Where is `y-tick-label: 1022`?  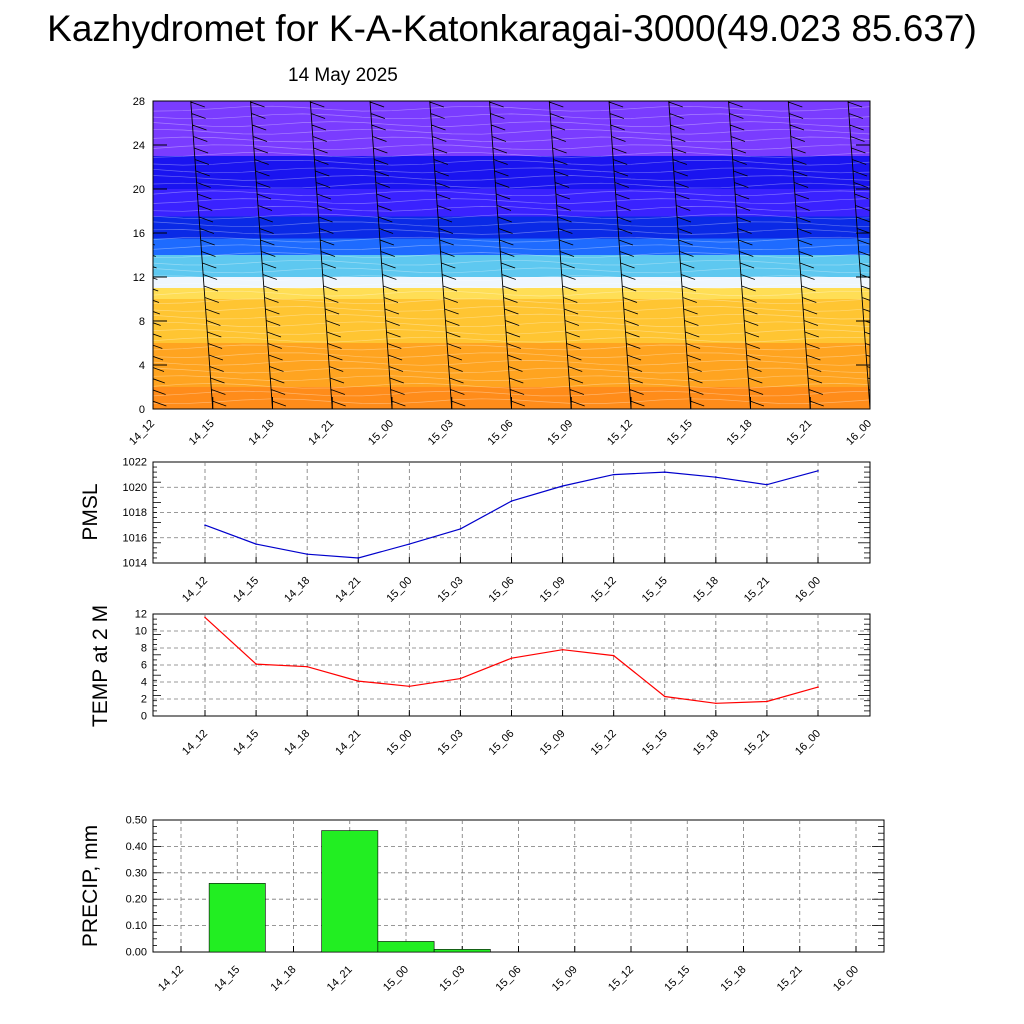 y-tick-label: 1022 is located at coordinates (135, 463).